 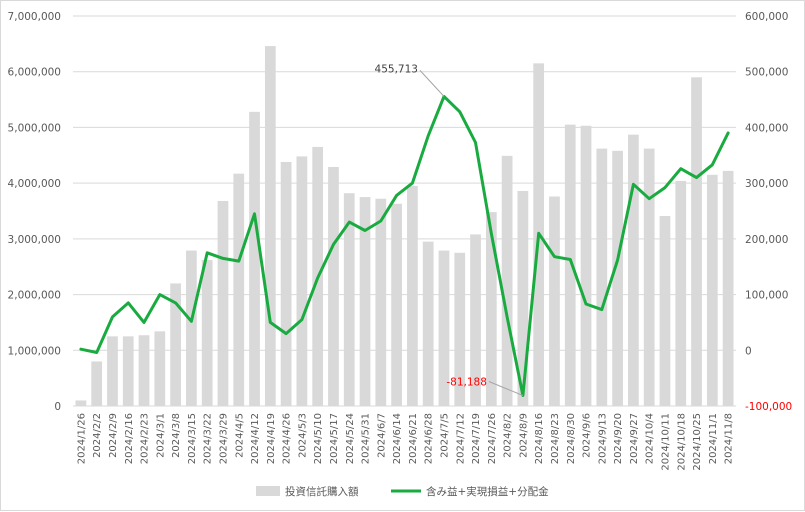 What do you see at coordinates (322, 491) in the screenshot?
I see `legend-label: 投資信託購入額` at bounding box center [322, 491].